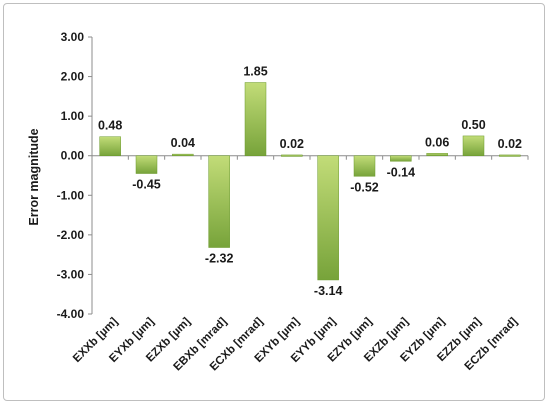 This screenshot has height=406, width=550. Describe the element at coordinates (437, 142) in the screenshot. I see `data-label: 0.06` at that location.